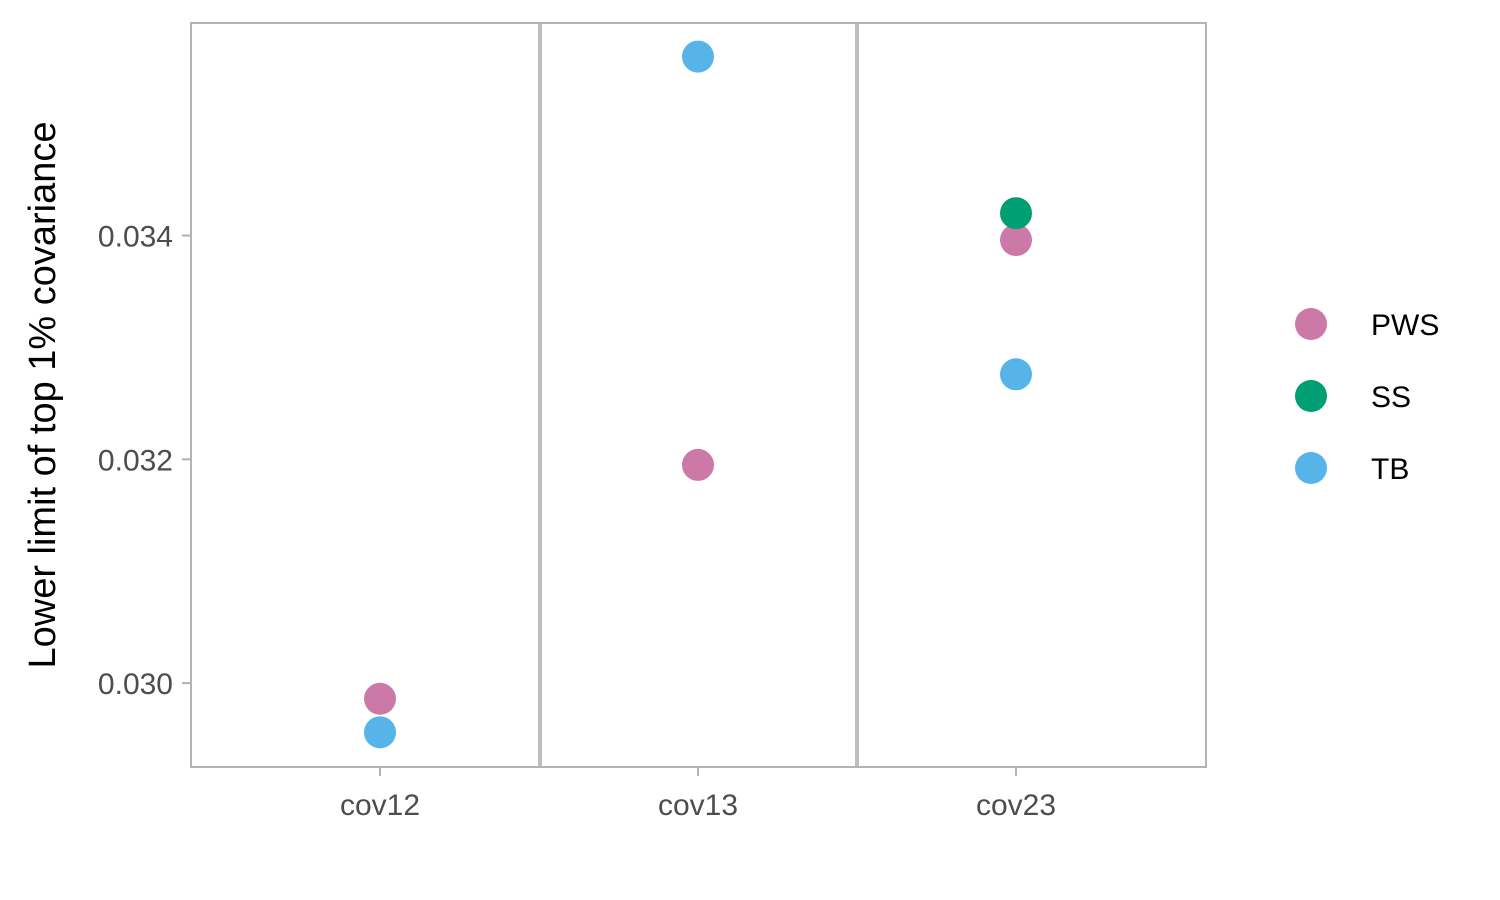 The image size is (1500, 900). I want to click on x-tick-label: cov13, so click(698, 805).